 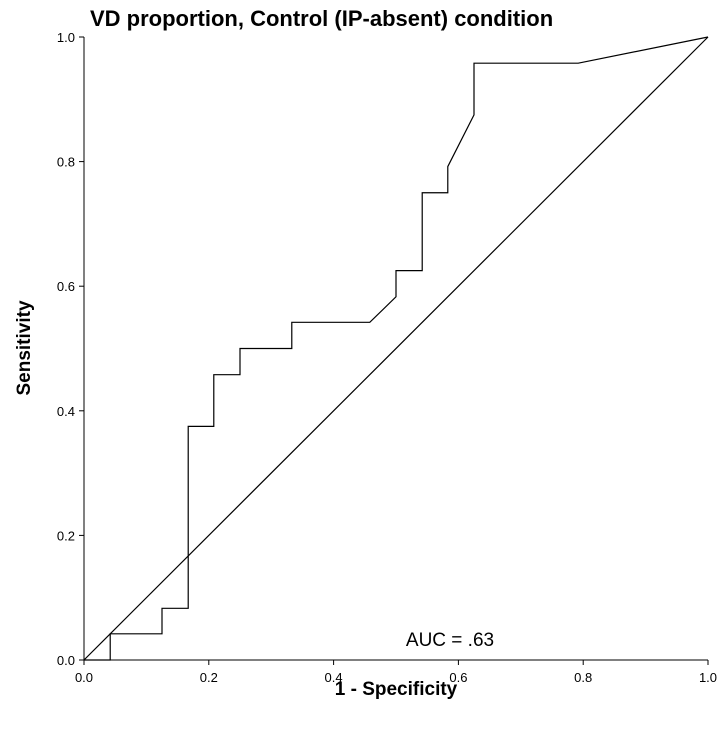 What do you see at coordinates (66, 162) in the screenshot?
I see `y-tick-label: 0.8` at bounding box center [66, 162].